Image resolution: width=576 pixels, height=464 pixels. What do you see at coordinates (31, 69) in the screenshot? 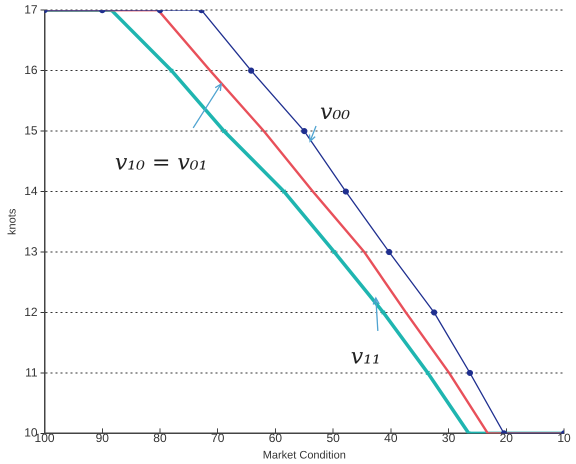
I see `y-tick-label: 16` at bounding box center [31, 69].